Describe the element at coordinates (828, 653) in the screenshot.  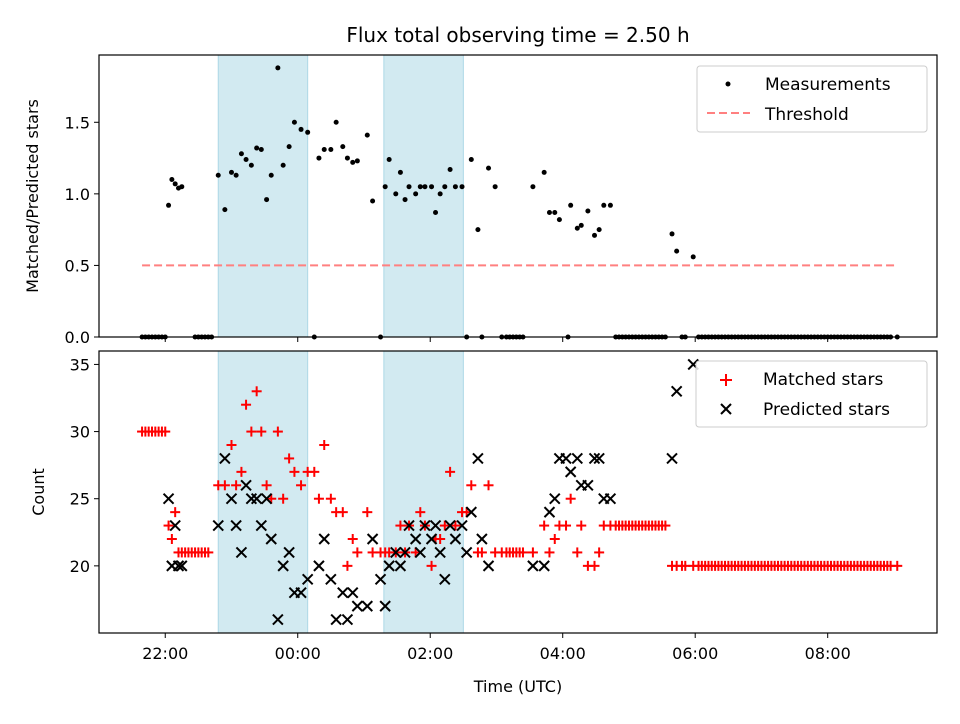
I see `x-tick-label: 08:00` at that location.